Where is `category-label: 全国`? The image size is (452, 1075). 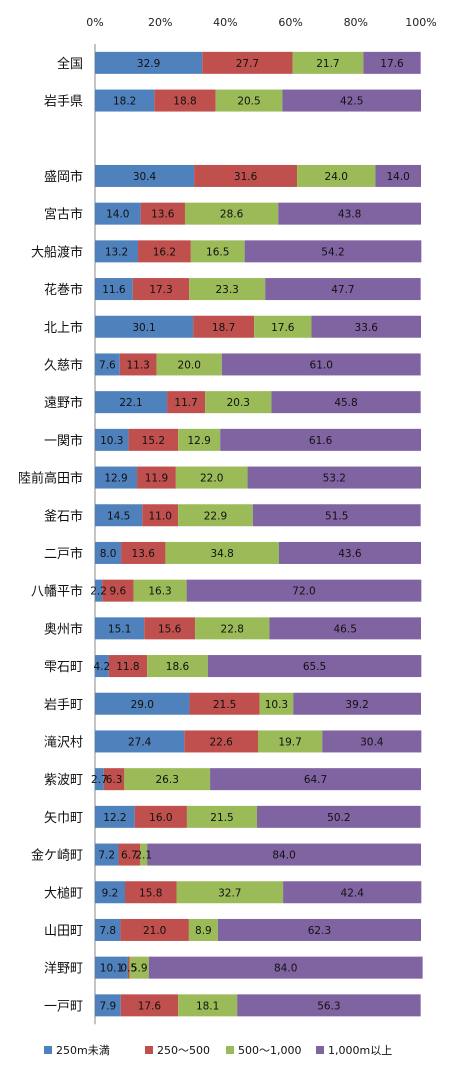 category-label: 全国 is located at coordinates (70, 64).